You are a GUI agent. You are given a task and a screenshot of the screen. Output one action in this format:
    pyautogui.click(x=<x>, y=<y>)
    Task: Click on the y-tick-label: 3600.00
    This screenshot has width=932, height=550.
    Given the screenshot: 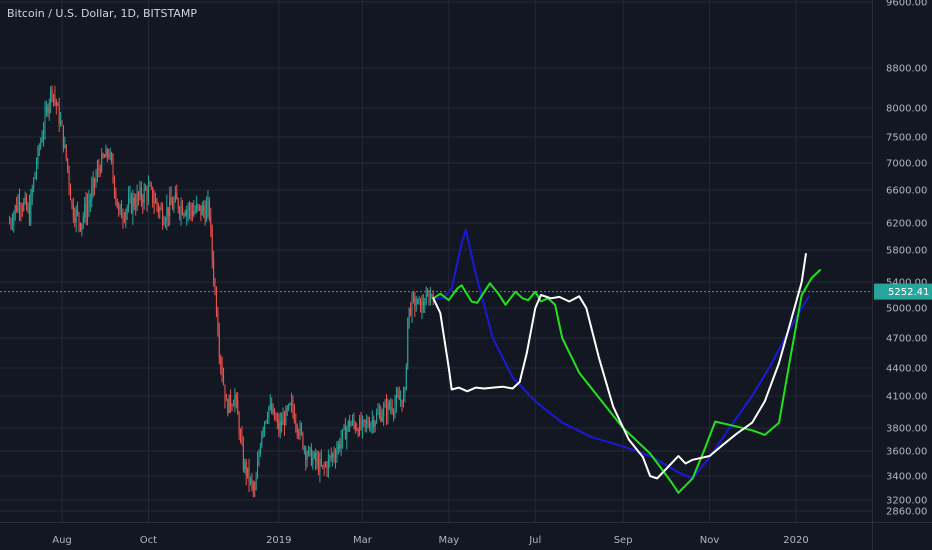 What is the action you would take?
    pyautogui.click(x=906, y=452)
    